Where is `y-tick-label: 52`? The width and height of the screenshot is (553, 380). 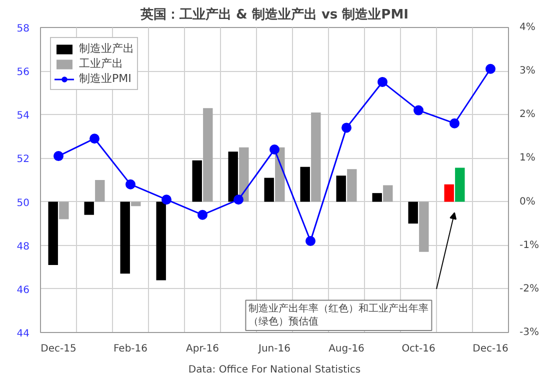
y-tick-label: 52 is located at coordinates (23, 160).